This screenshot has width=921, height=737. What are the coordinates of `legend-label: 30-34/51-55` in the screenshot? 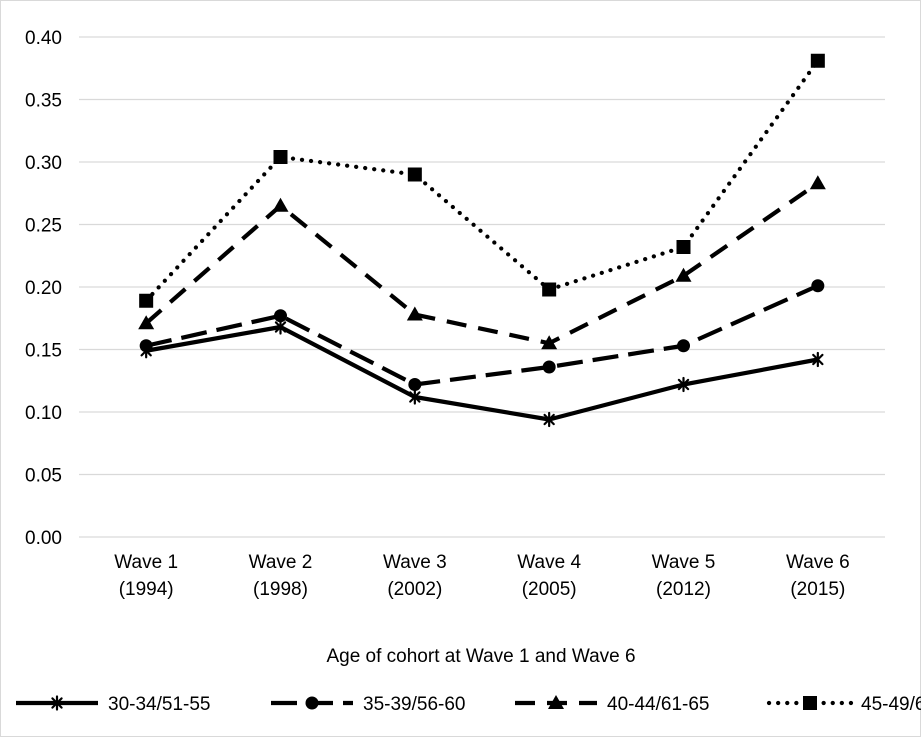 It's located at (159, 704).